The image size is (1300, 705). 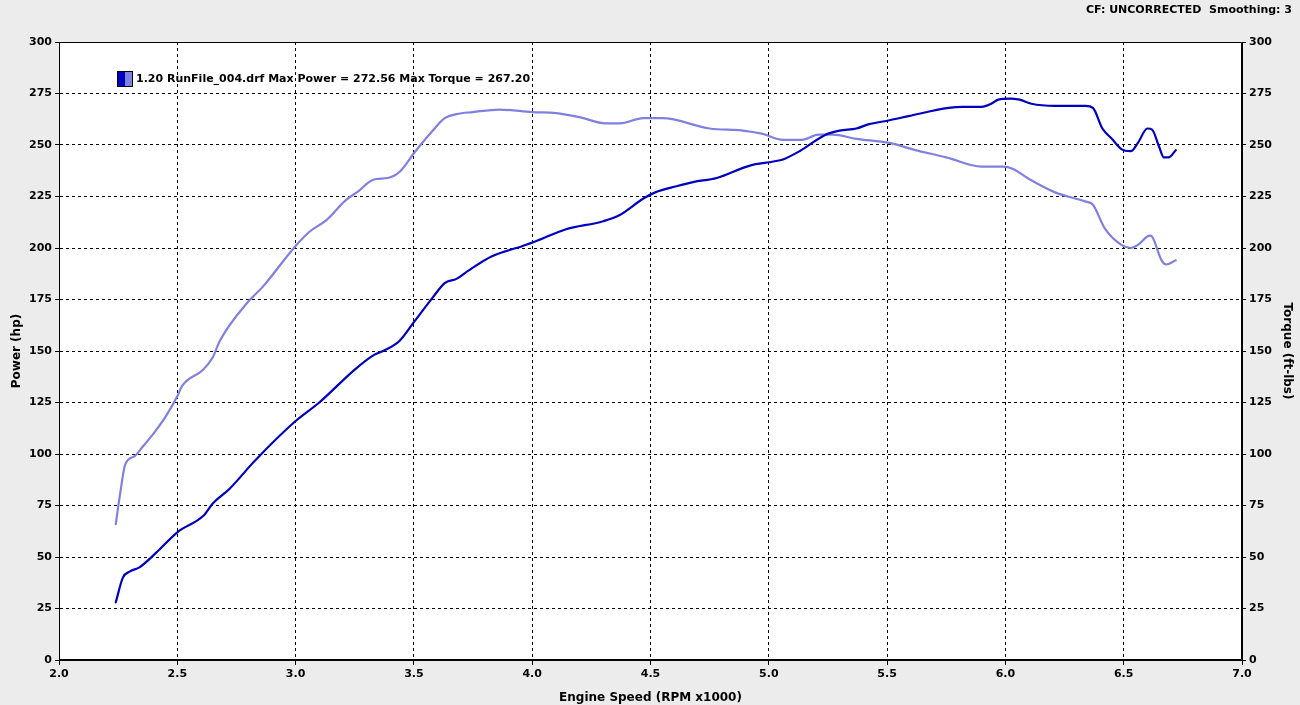 What do you see at coordinates (16, 351) in the screenshot?
I see `y-axis-title: Power (hp)` at bounding box center [16, 351].